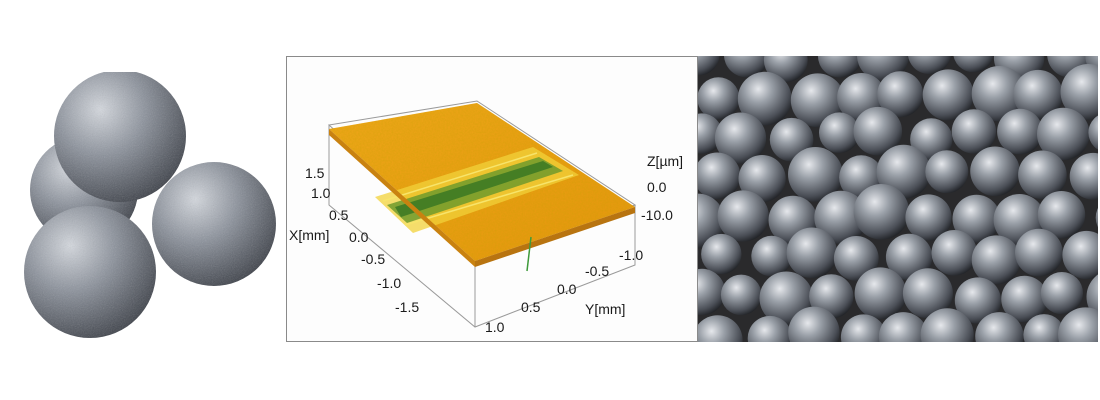 This screenshot has height=400, width=1100. I want to click on z-axis-label: Z[µm], so click(665, 161).